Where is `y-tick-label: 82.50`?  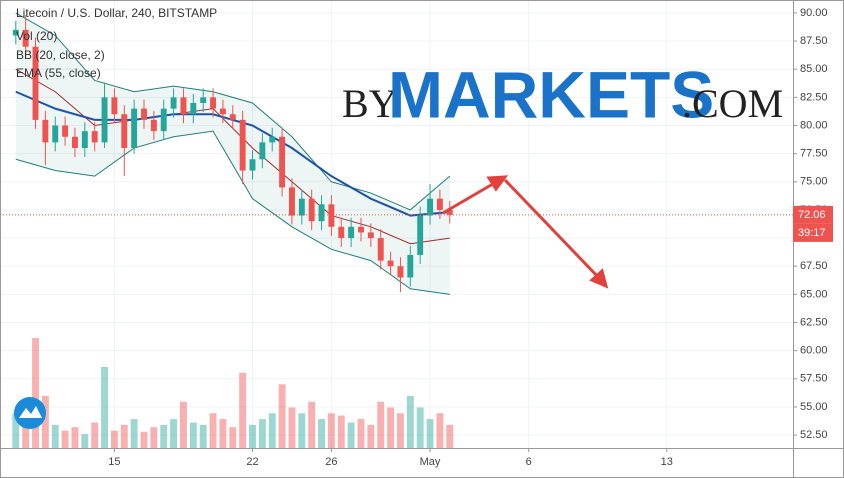 y-tick-label: 82.50 is located at coordinates (814, 97).